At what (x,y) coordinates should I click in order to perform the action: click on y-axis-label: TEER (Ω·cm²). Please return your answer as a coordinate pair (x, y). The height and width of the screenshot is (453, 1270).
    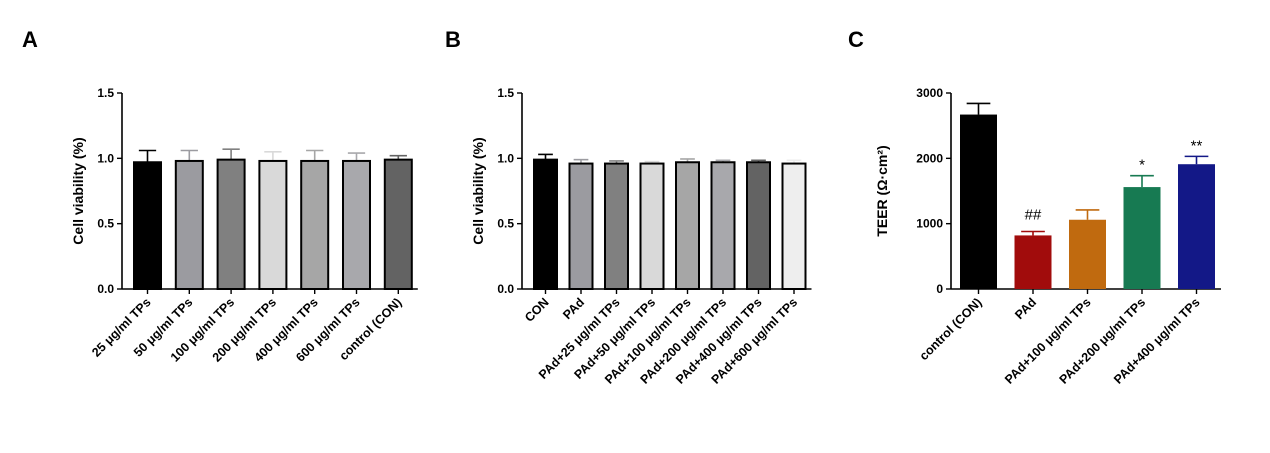
    Looking at the image, I should click on (882, 190).